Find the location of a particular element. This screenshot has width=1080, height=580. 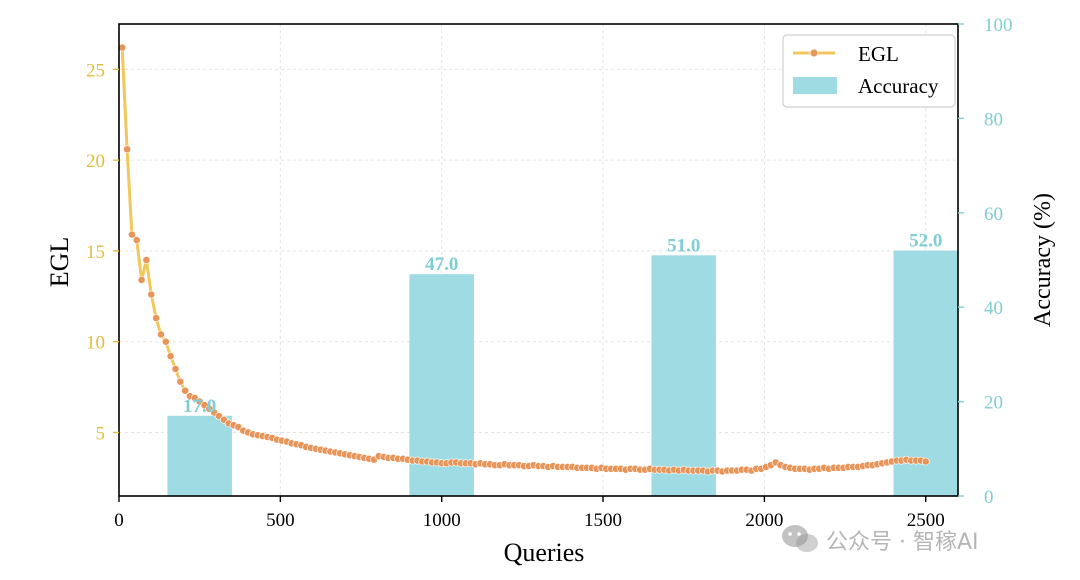

x-tick-label: 0 is located at coordinates (119, 520).